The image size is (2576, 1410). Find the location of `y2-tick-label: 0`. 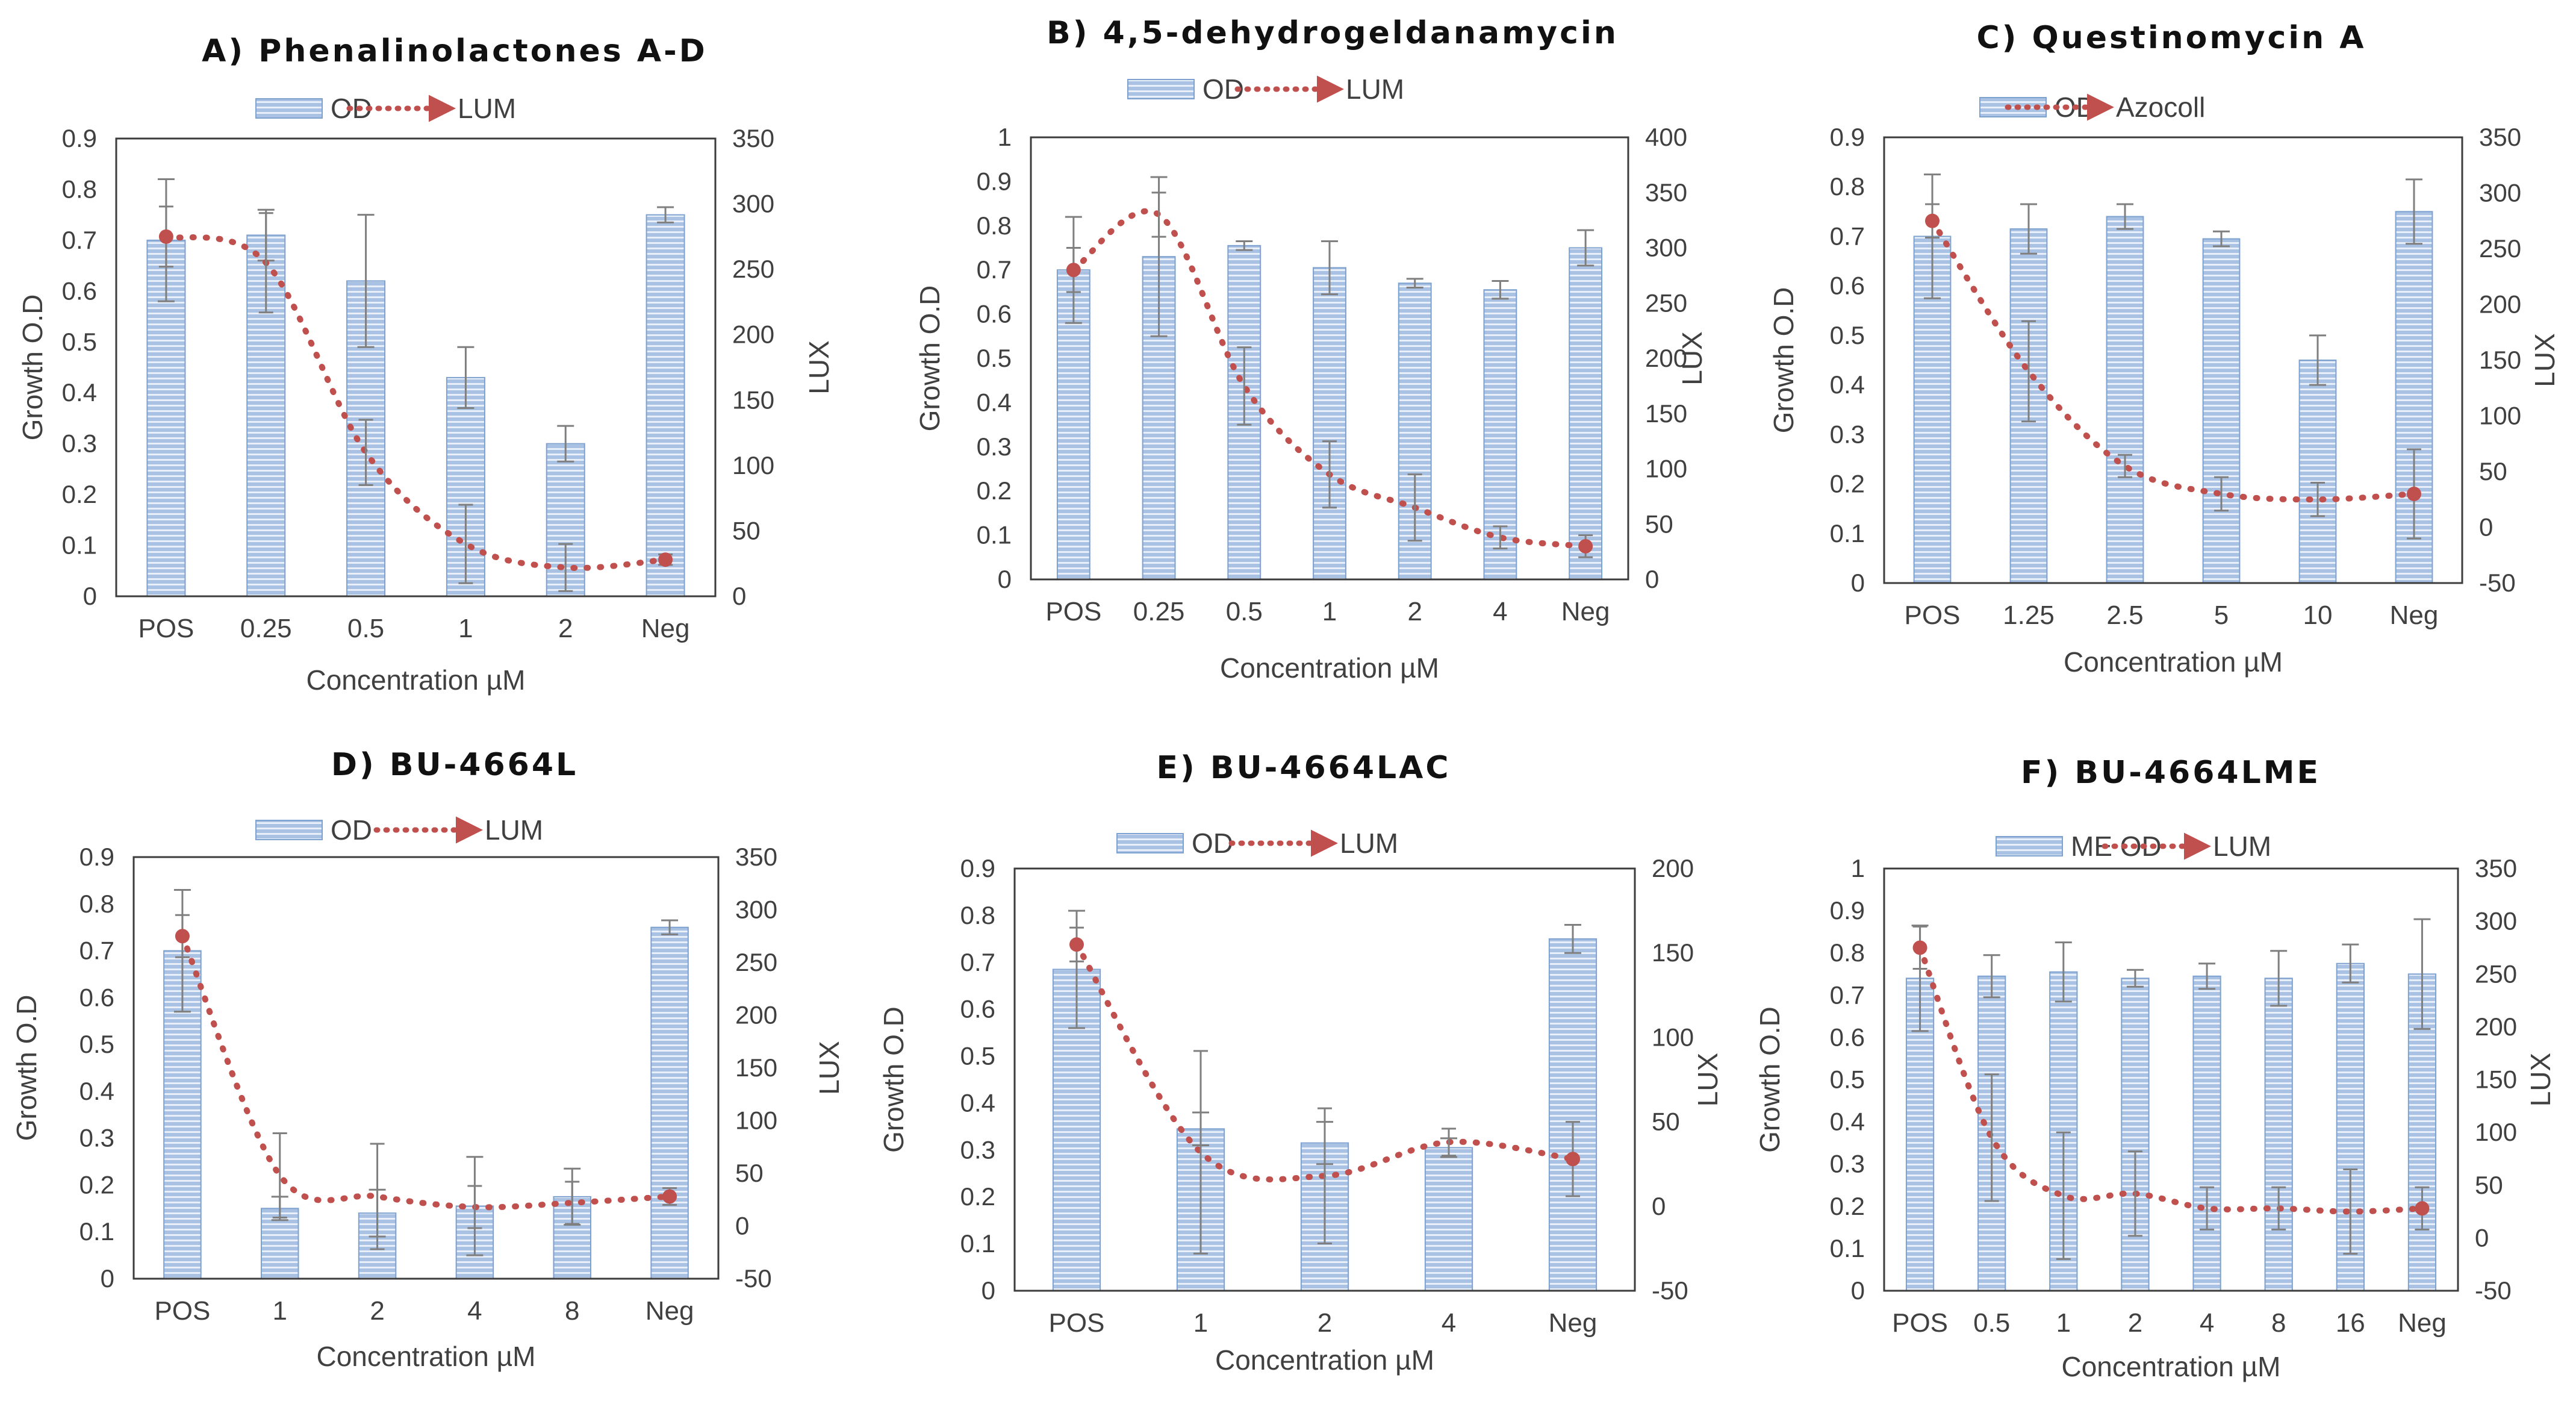

y2-tick-label: 0 is located at coordinates (2486, 527).